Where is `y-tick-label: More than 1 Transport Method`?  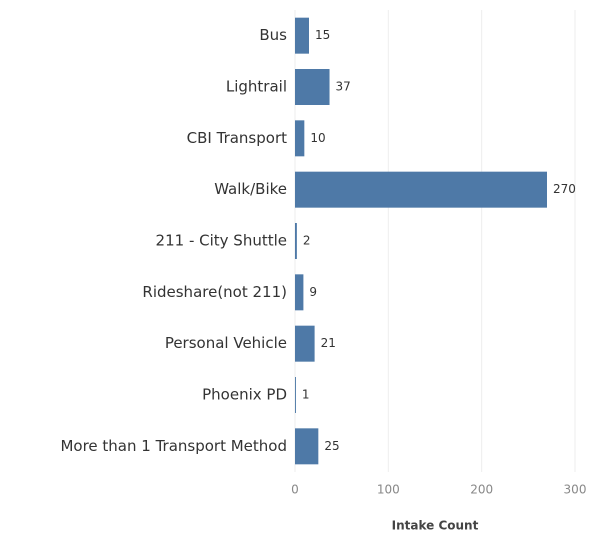
y-tick-label: More than 1 Transport Method is located at coordinates (173, 446).